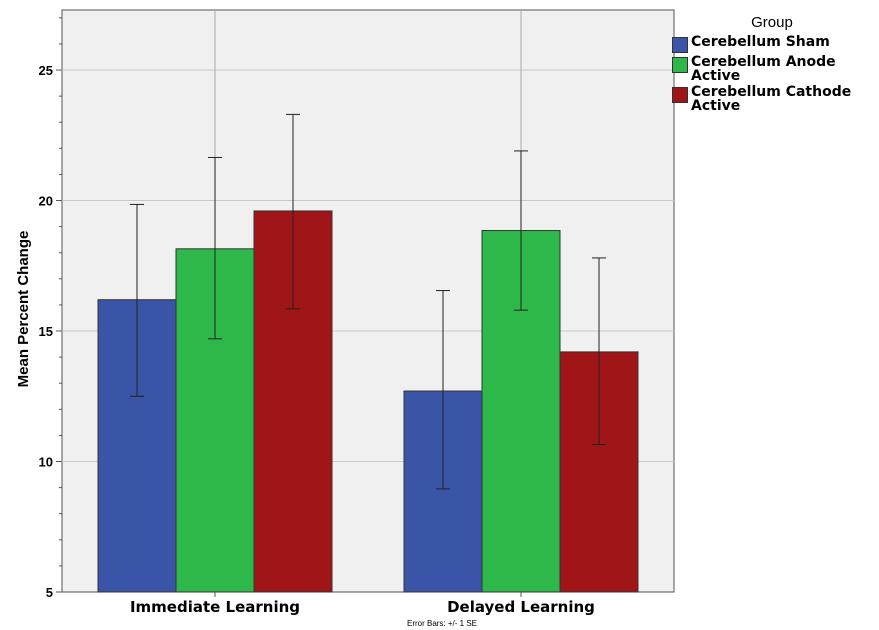 The width and height of the screenshot is (879, 630). Describe the element at coordinates (362, 604) in the screenshot. I see `x-axis-categories: Immediate Learning Delayed Learning` at that location.